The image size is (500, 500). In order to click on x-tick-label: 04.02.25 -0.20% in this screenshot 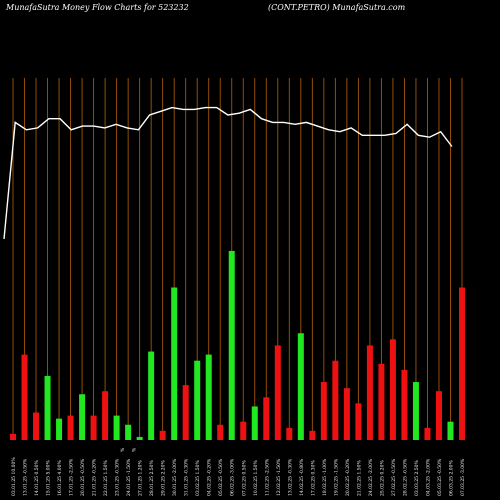, I will do `click(210, 477)`.